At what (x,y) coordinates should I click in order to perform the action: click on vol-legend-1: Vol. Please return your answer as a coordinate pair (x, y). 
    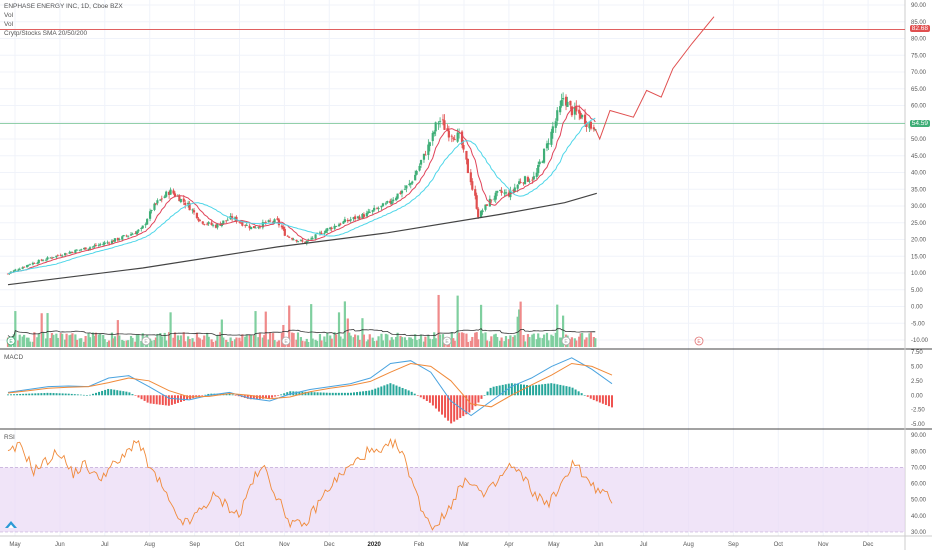
    Looking at the image, I should click on (9, 15).